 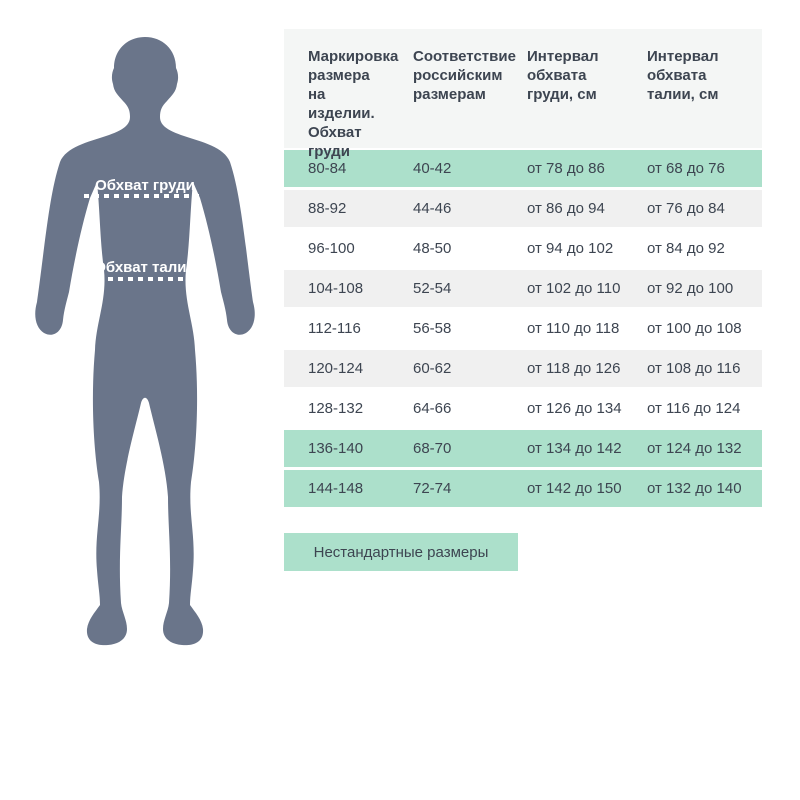 I want to click on cell-chest-interval: от 118 до 126, so click(x=574, y=368).